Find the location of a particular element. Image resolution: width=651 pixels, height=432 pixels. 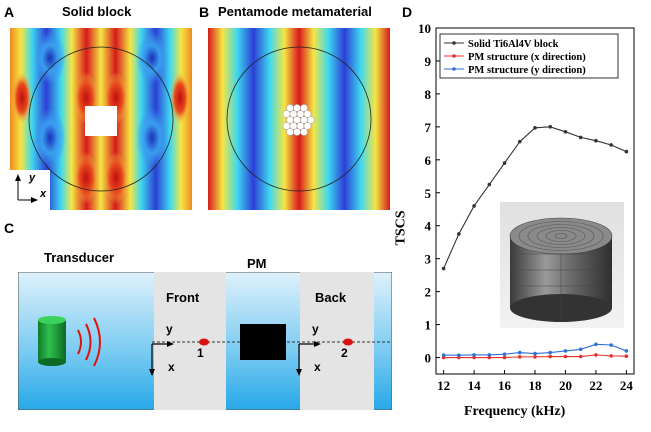

x-tick-label: 14 is located at coordinates (475, 385).